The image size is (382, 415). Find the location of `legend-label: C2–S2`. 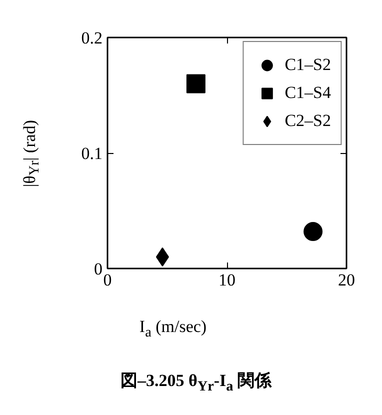

legend-label: C2–S2 is located at coordinates (307, 121).